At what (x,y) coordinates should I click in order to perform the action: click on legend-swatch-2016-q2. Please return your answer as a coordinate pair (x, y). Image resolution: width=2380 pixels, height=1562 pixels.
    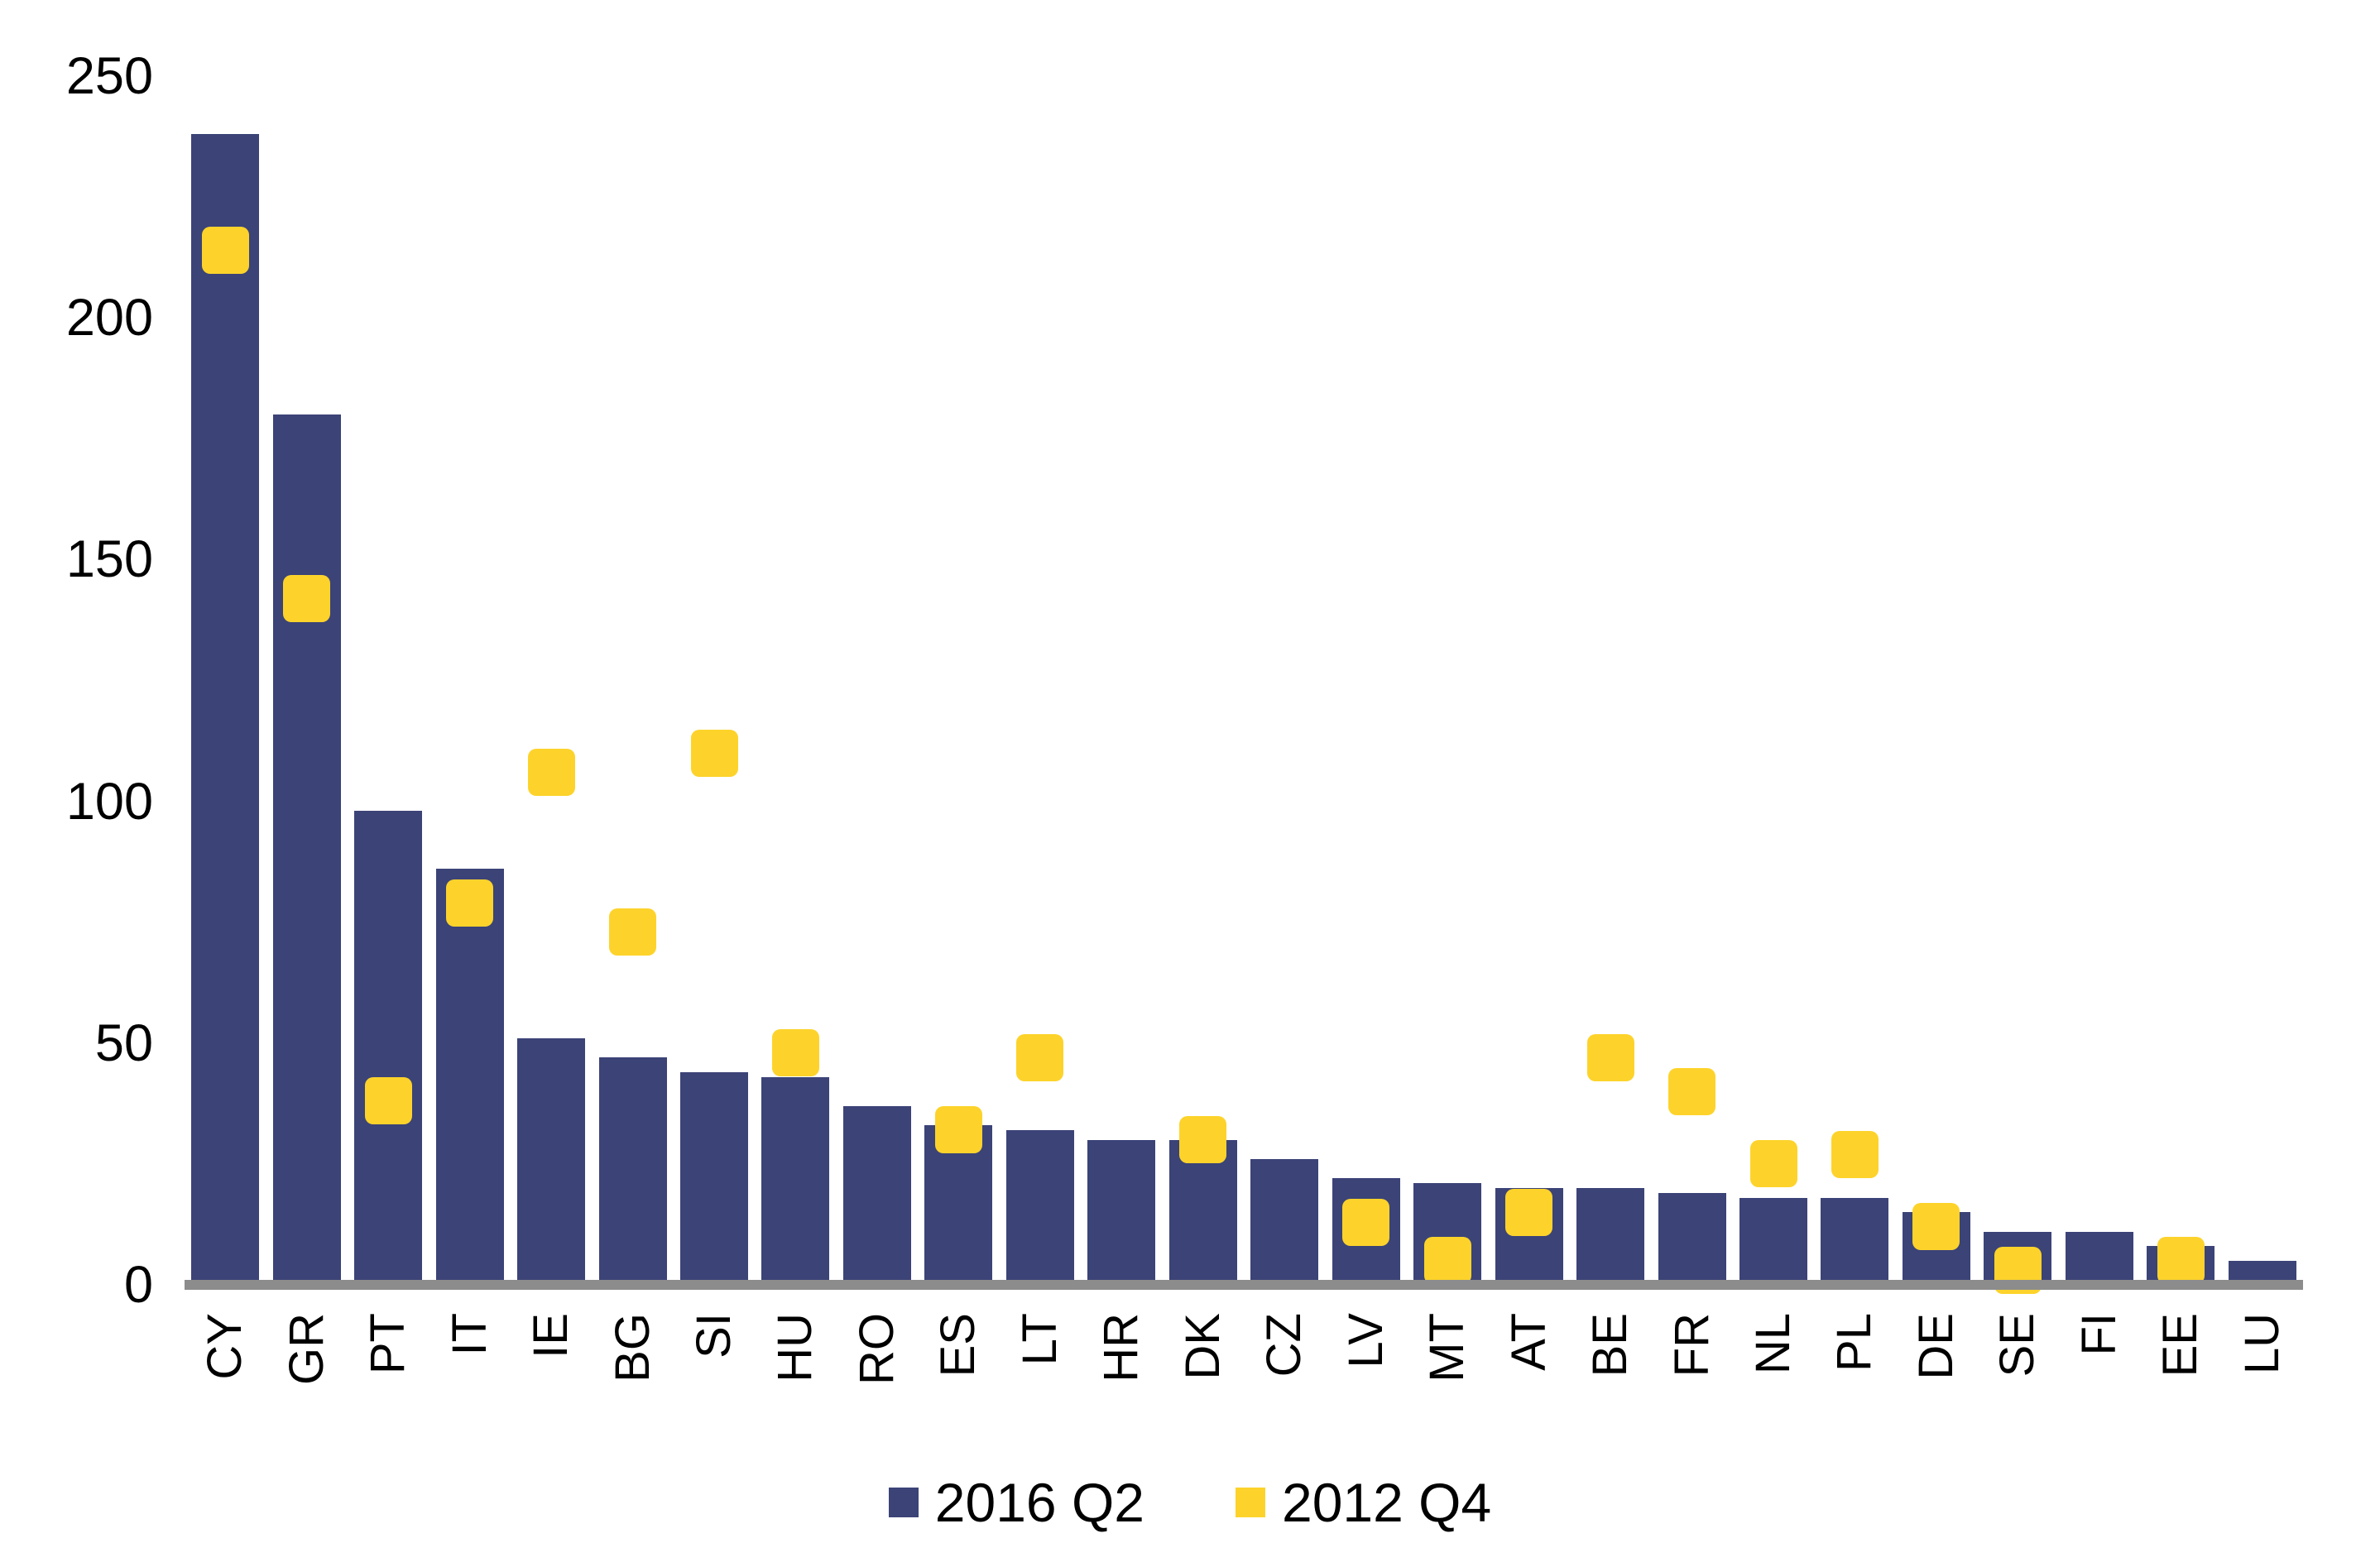
    Looking at the image, I should click on (903, 1502).